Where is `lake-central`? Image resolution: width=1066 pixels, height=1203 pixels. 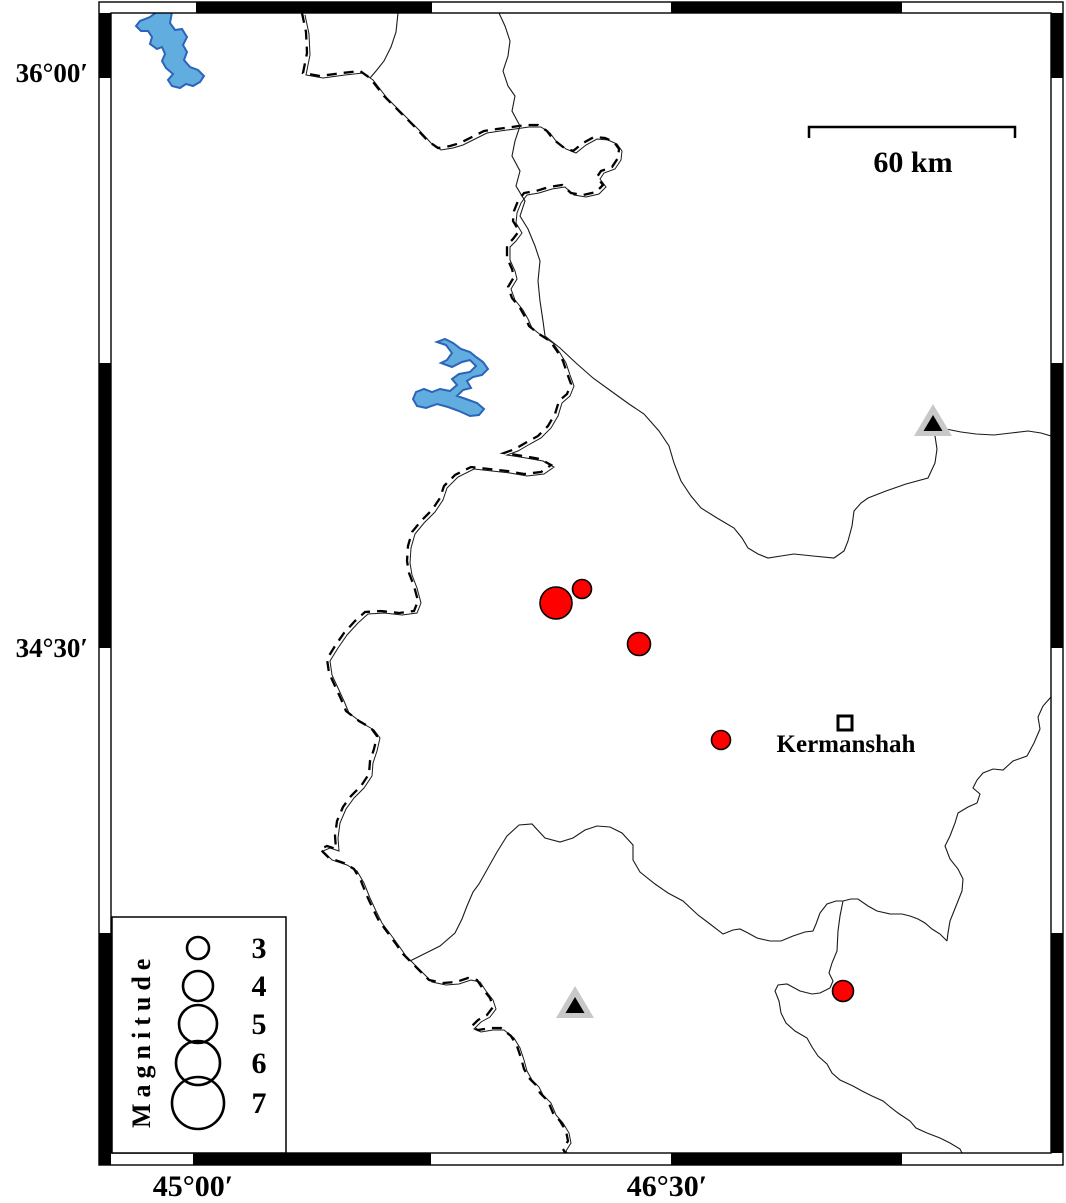 lake-central is located at coordinates (450, 377).